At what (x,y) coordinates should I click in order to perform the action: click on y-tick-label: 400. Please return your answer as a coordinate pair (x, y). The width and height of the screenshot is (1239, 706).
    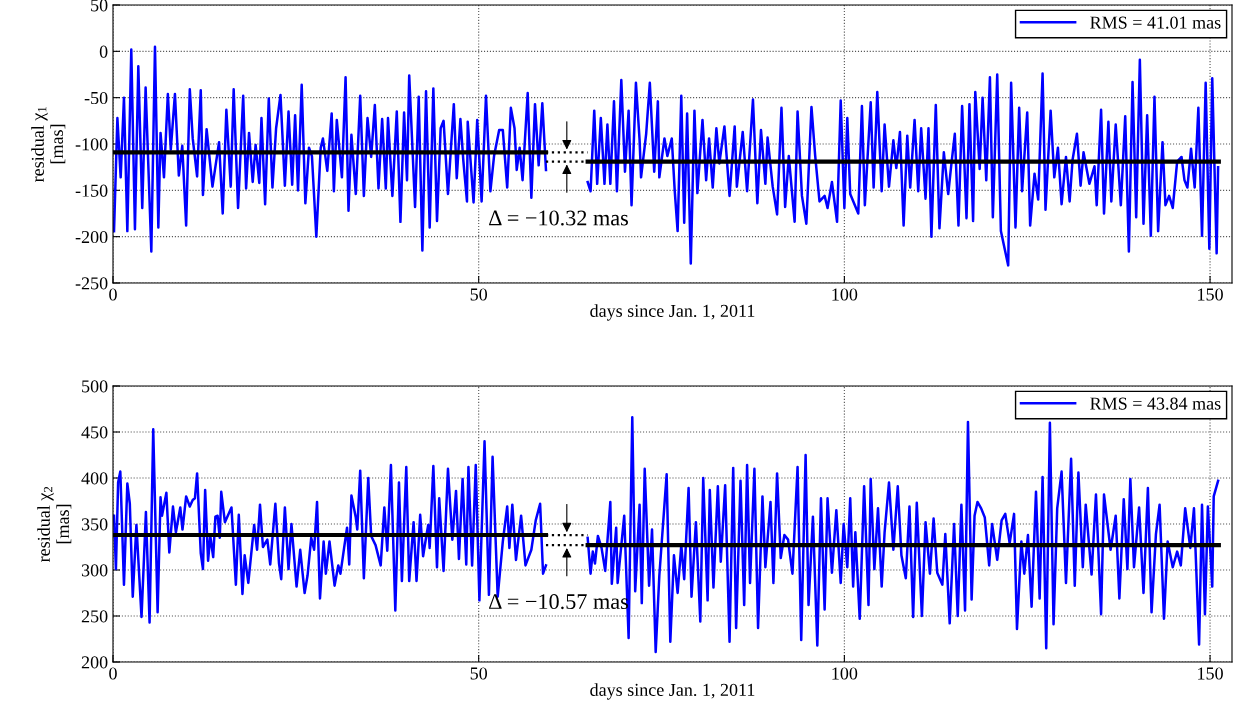
    Looking at the image, I should click on (94, 478).